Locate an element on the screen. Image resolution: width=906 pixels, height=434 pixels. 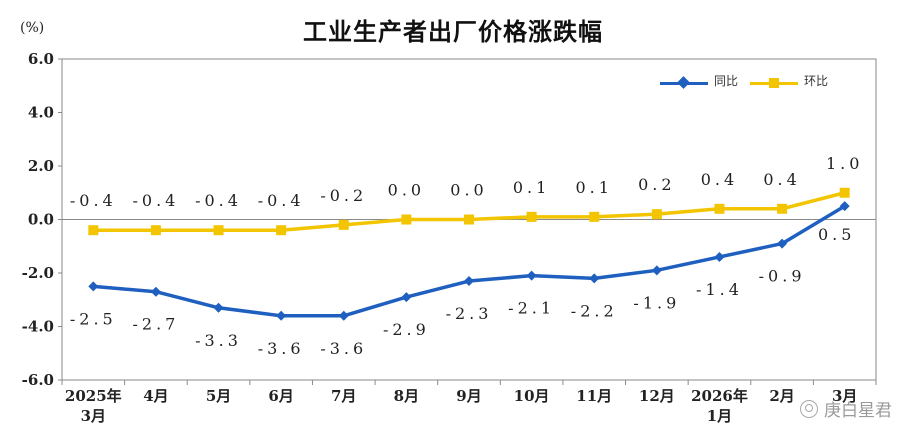
x-tick-label: 2026年 is located at coordinates (719, 396).